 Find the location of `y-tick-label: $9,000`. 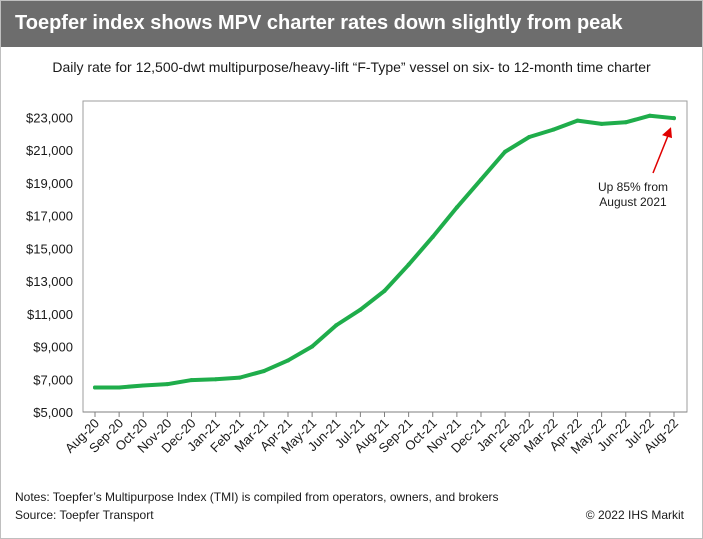

y-tick-label: $9,000 is located at coordinates (53, 347).